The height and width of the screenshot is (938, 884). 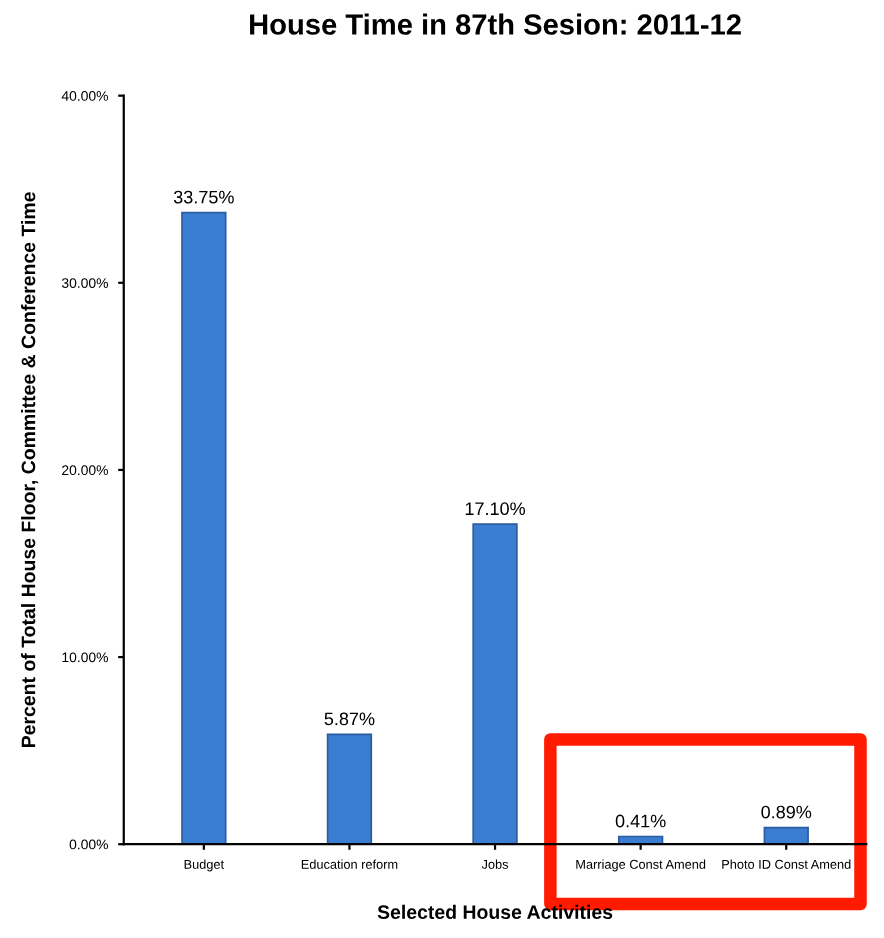 What do you see at coordinates (495, 24) in the screenshot?
I see `chart-title: House Time in 87th Sesion: 2011-12` at bounding box center [495, 24].